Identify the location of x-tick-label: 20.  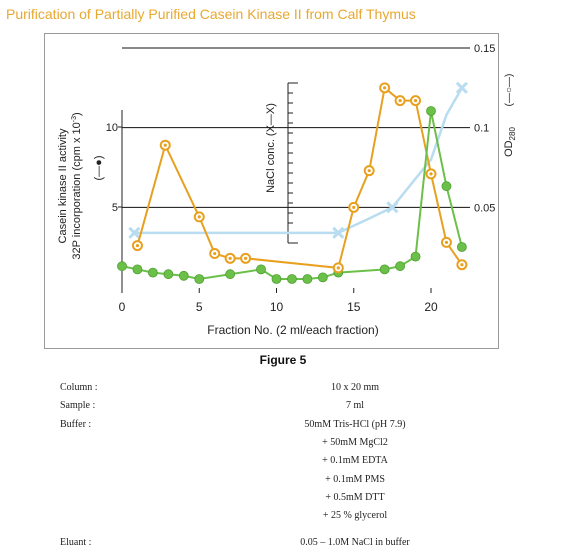
(431, 307).